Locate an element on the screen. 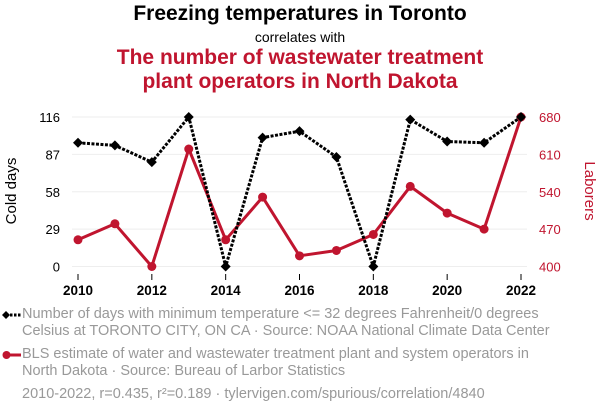  chart-title: Freezing temperatures in Toronto is located at coordinates (300, 13).